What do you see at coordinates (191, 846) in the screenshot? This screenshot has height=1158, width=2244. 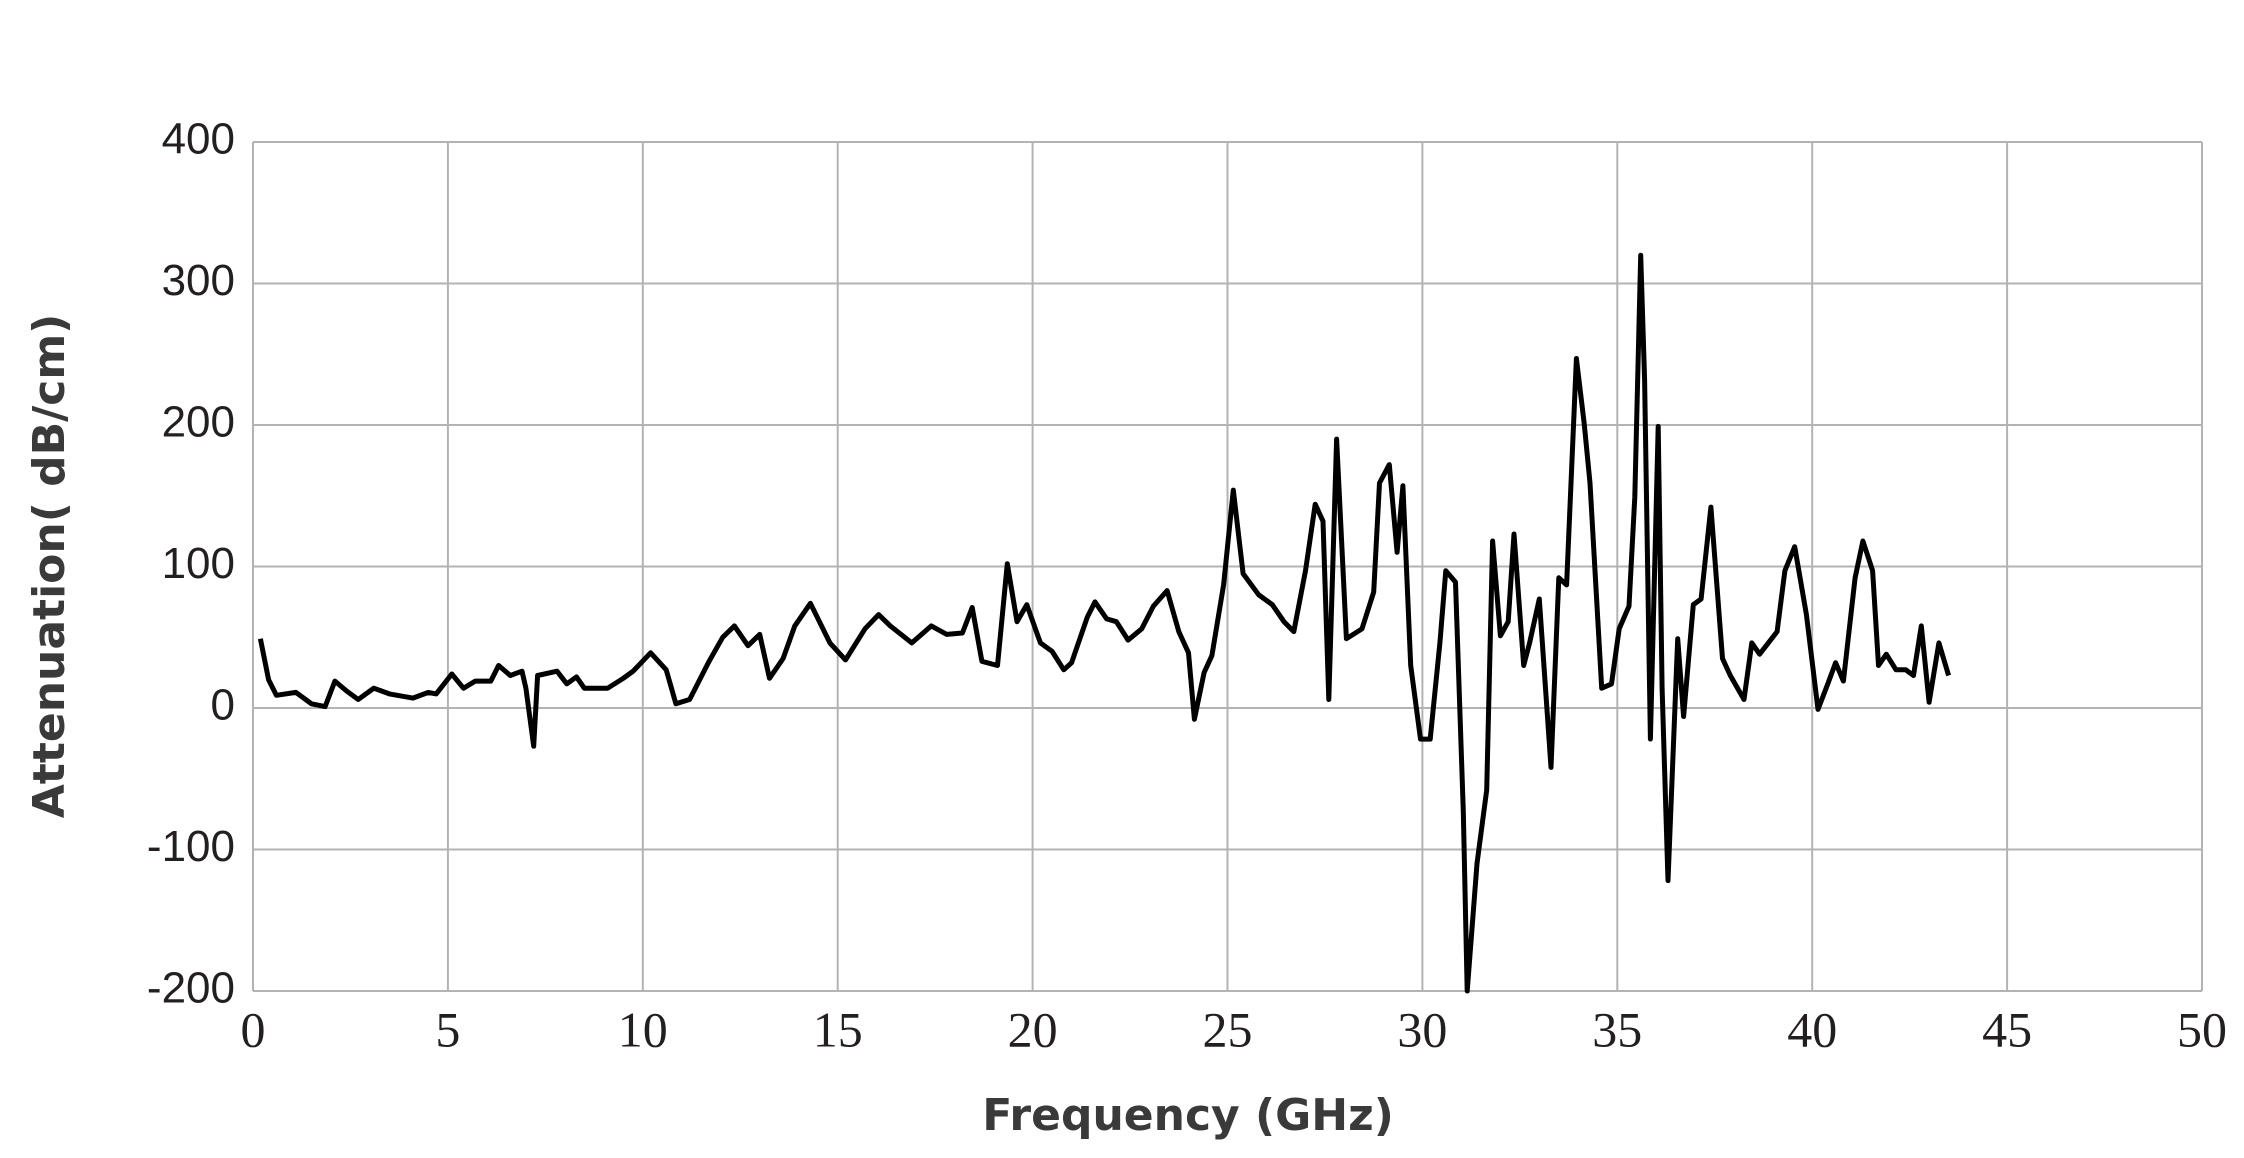 I see `y-tick-label: -100` at bounding box center [191, 846].